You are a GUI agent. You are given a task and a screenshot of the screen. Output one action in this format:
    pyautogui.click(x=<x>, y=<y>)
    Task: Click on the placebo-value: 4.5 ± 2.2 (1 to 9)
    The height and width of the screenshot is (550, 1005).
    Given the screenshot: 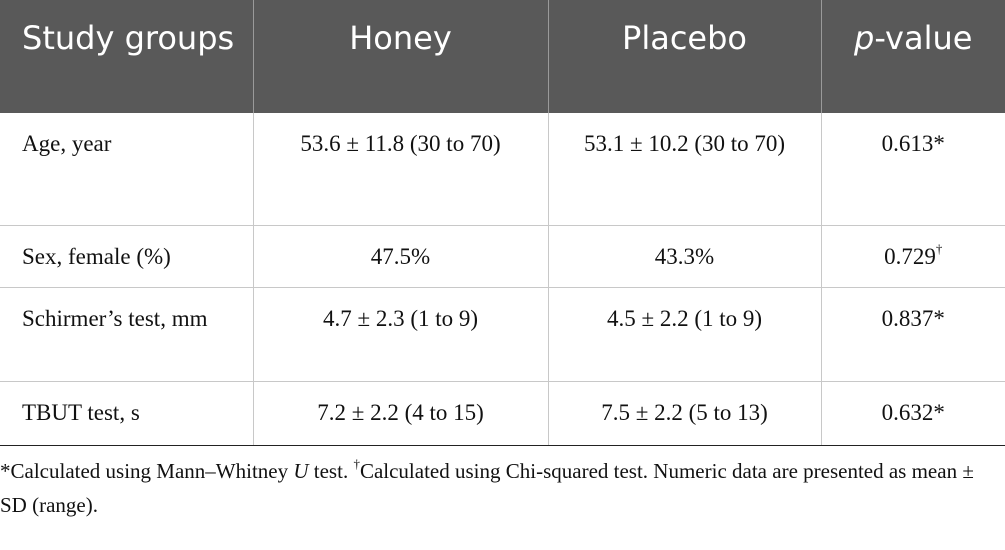 What is the action you would take?
    pyautogui.click(x=685, y=334)
    